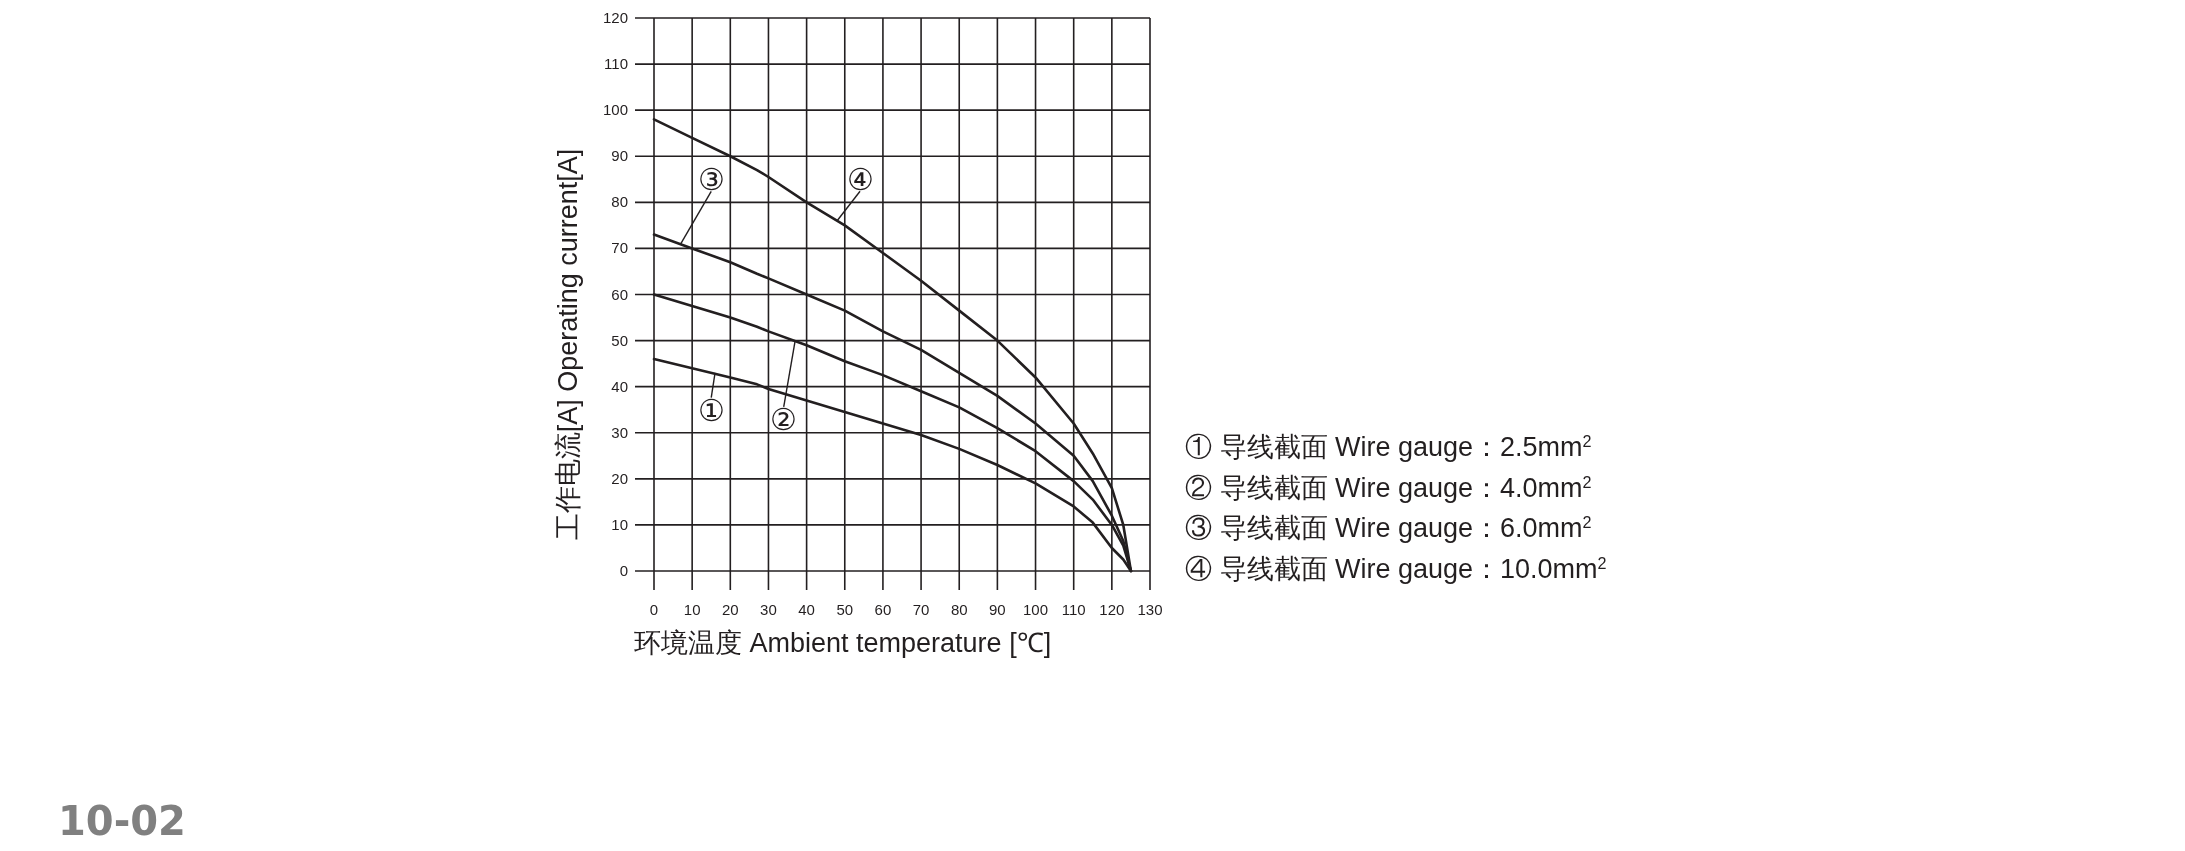 This screenshot has height=851, width=2185. Describe the element at coordinates (1036, 609) in the screenshot. I see `x-tick-label: 100` at that location.